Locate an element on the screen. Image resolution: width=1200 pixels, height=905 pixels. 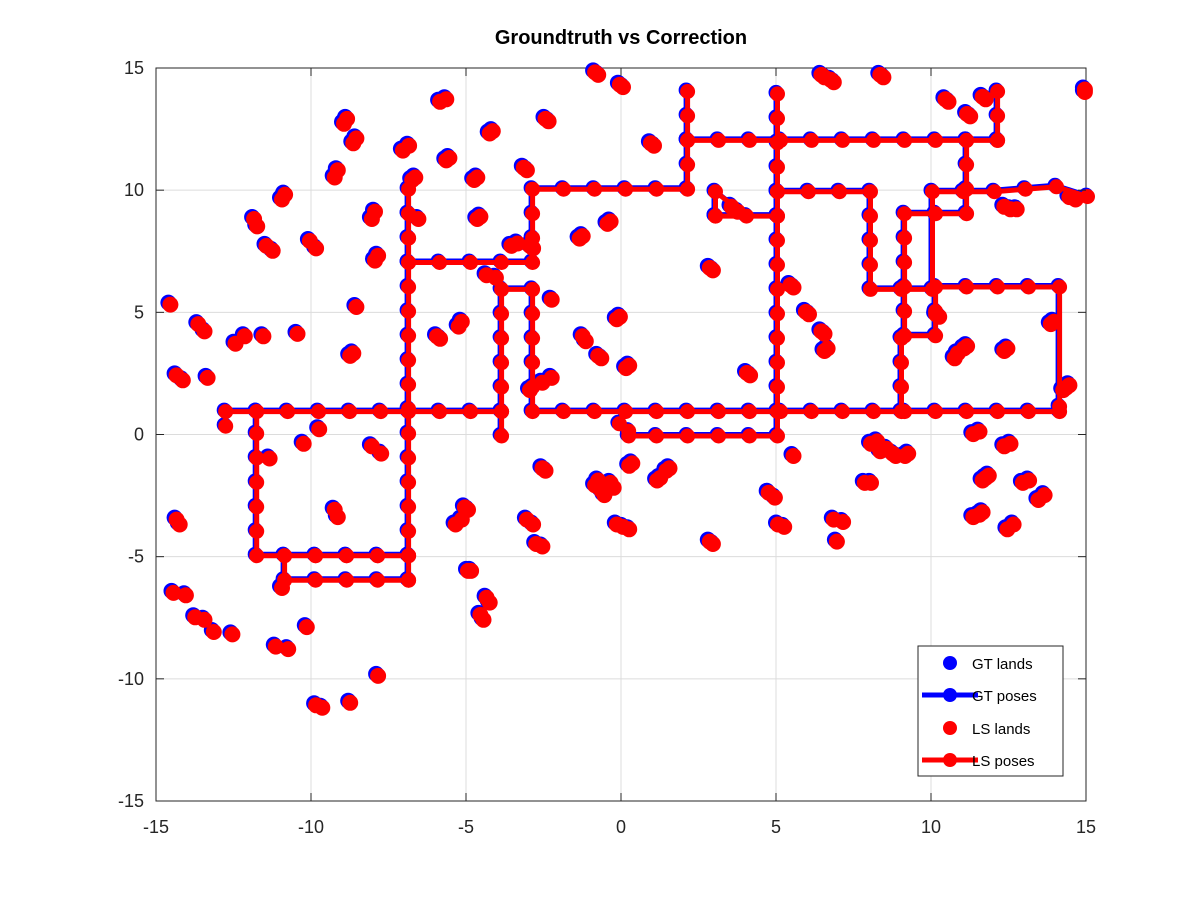
y-tick-label: 5 is located at coordinates (139, 312).